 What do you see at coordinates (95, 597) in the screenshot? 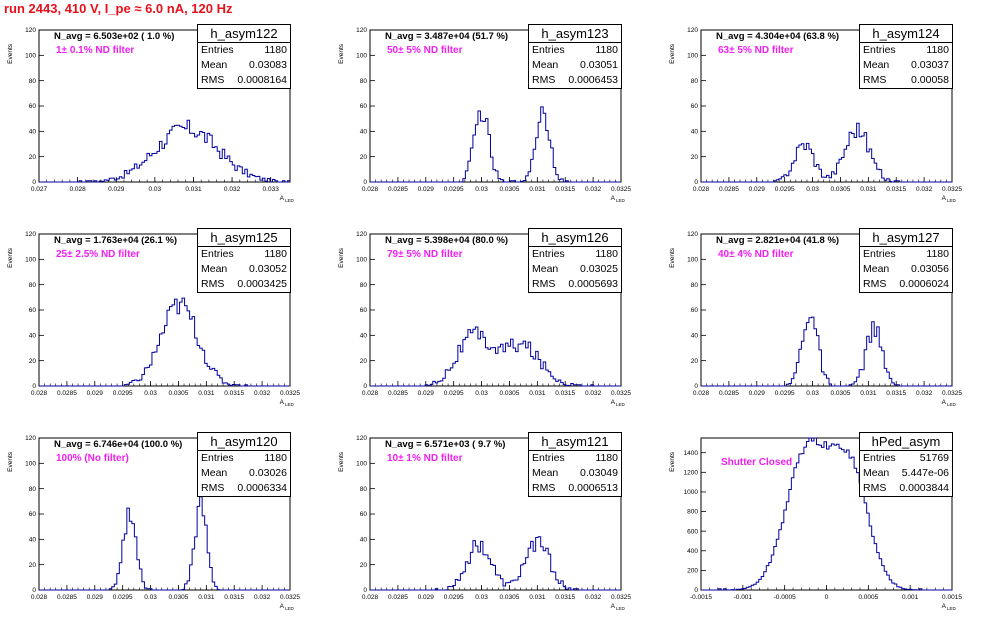
I see `x-tick-label: 0.029` at bounding box center [95, 597].